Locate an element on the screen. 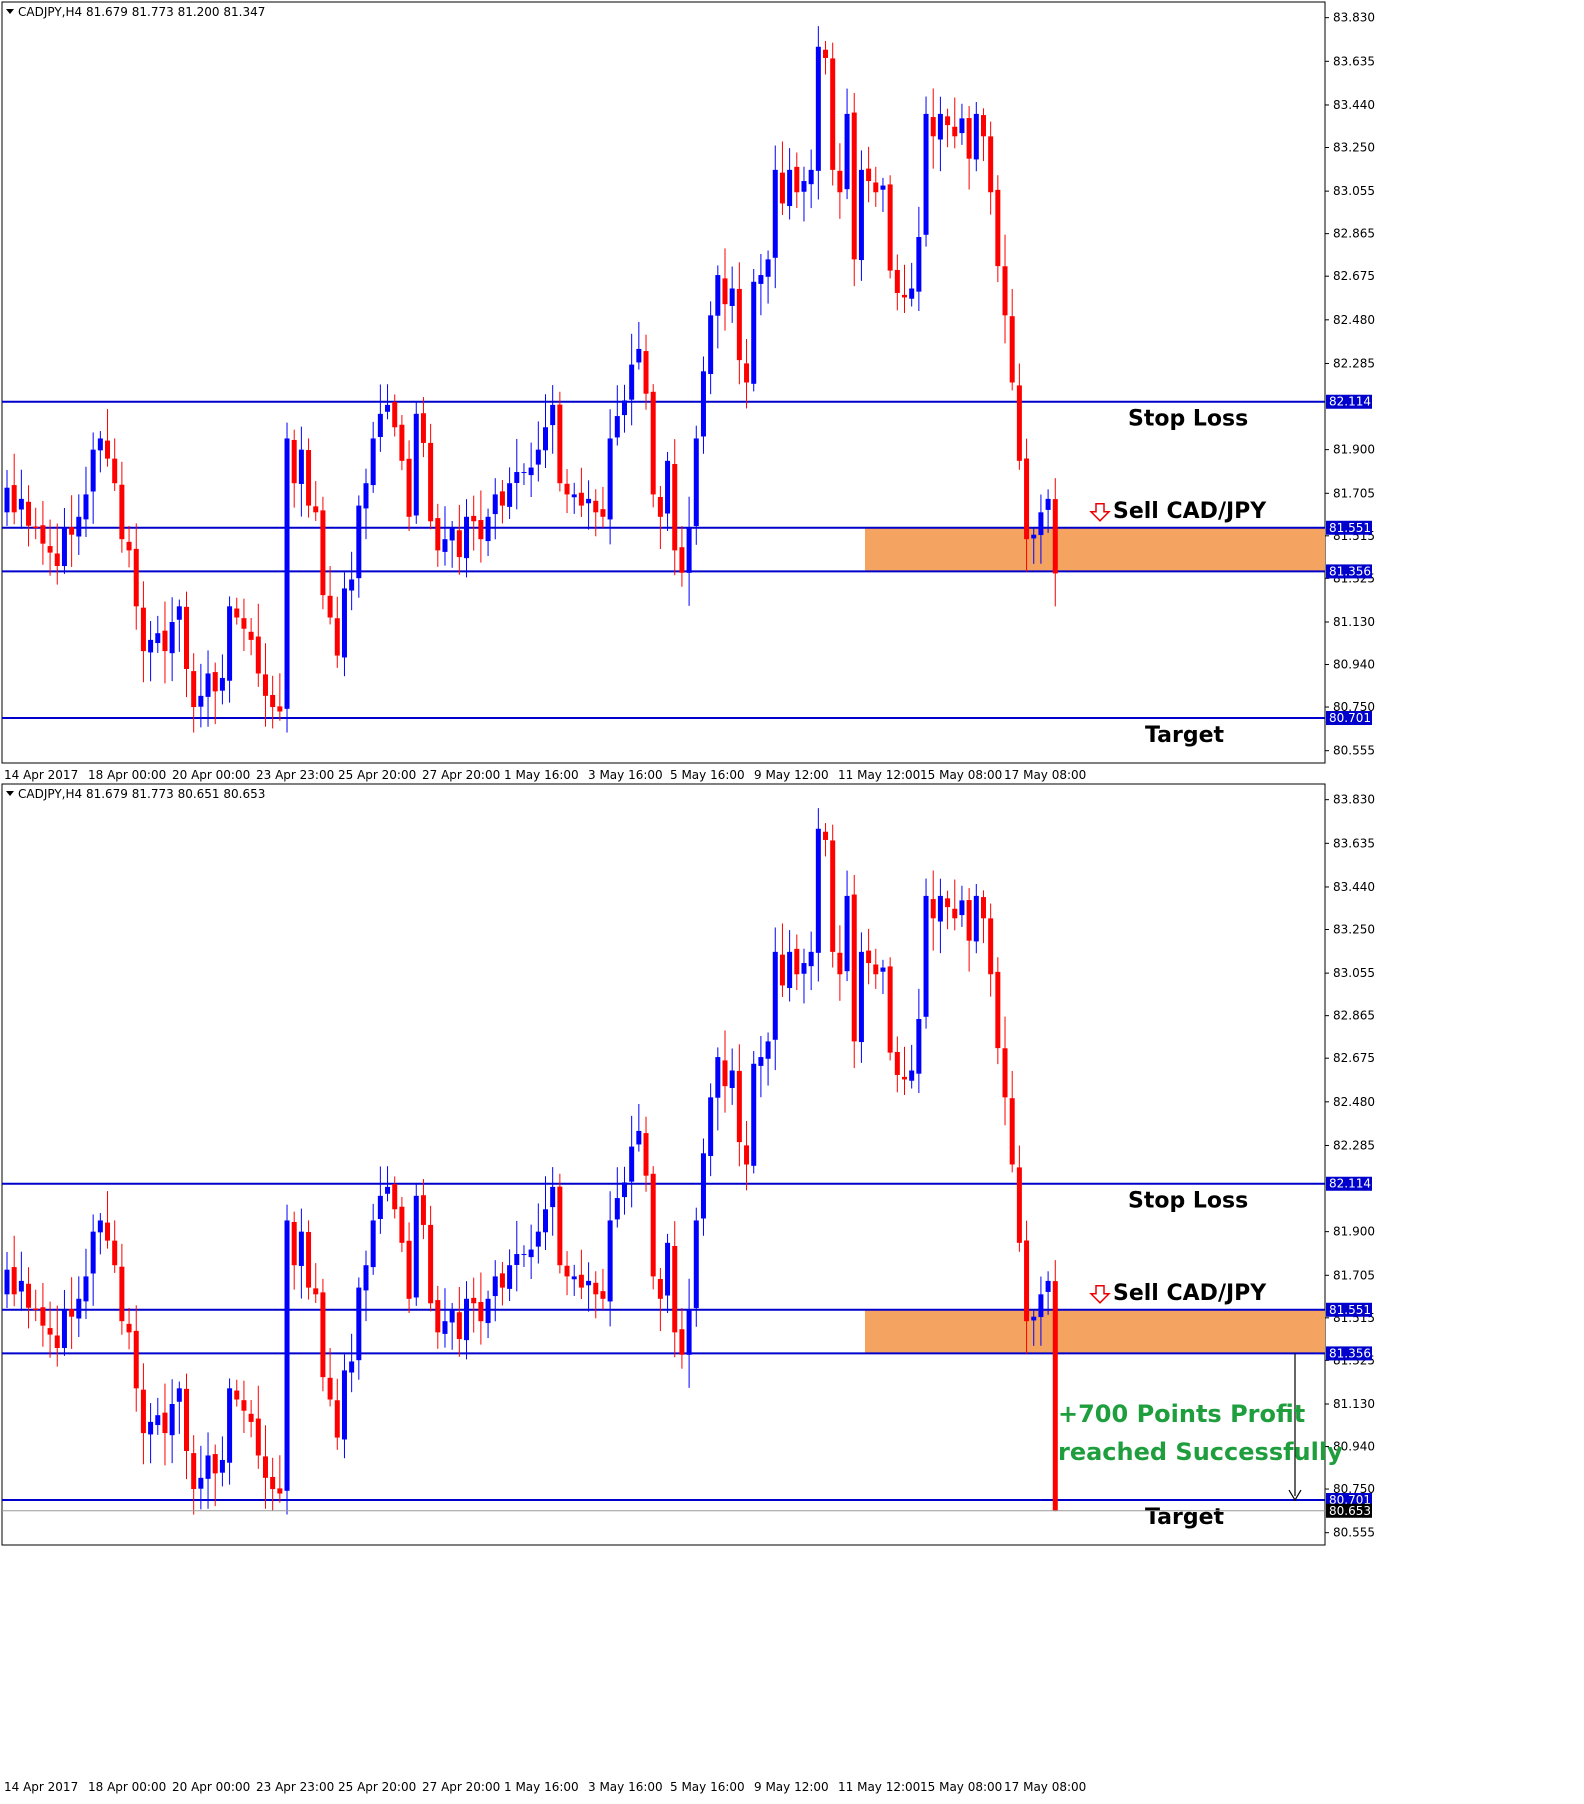 This screenshot has height=1804, width=1584. entry-lower-level-tag is located at coordinates (1349, 571).